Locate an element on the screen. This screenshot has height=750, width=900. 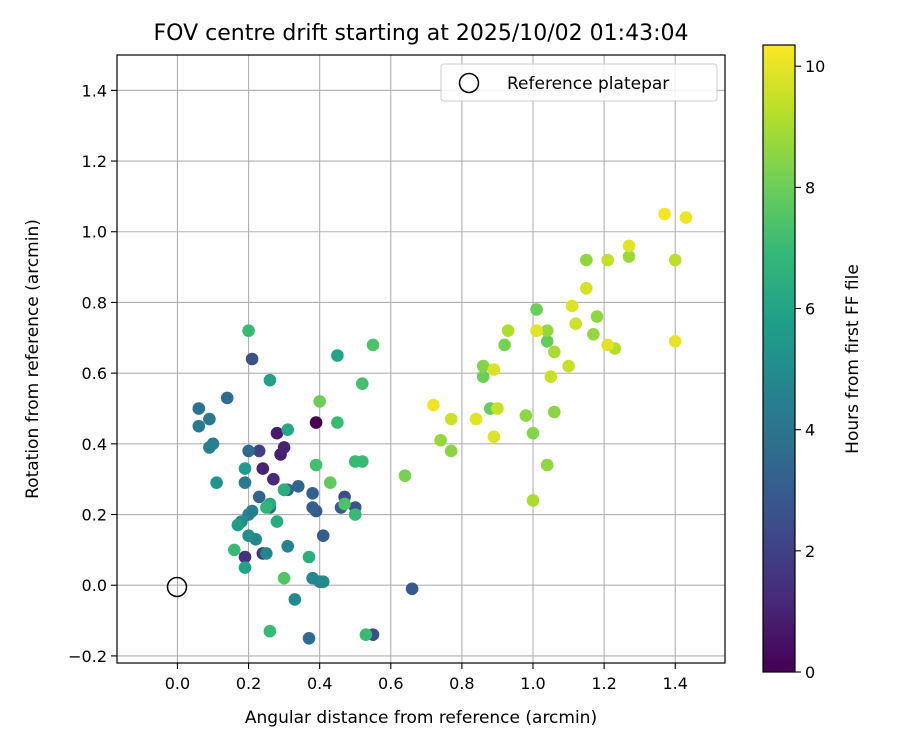
y-tick-label: 1.4 is located at coordinates (94, 90).